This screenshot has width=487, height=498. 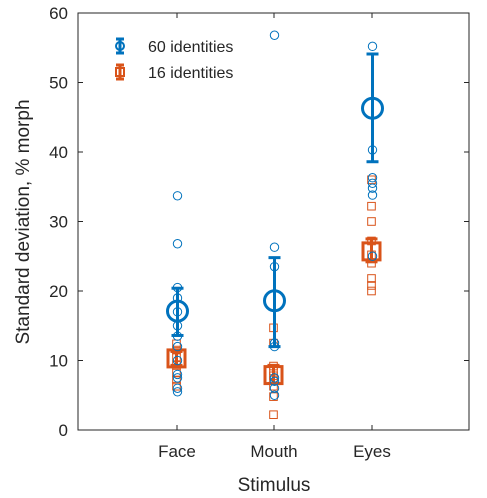 What do you see at coordinates (58, 152) in the screenshot?
I see `y-tick-label: 40` at bounding box center [58, 152].